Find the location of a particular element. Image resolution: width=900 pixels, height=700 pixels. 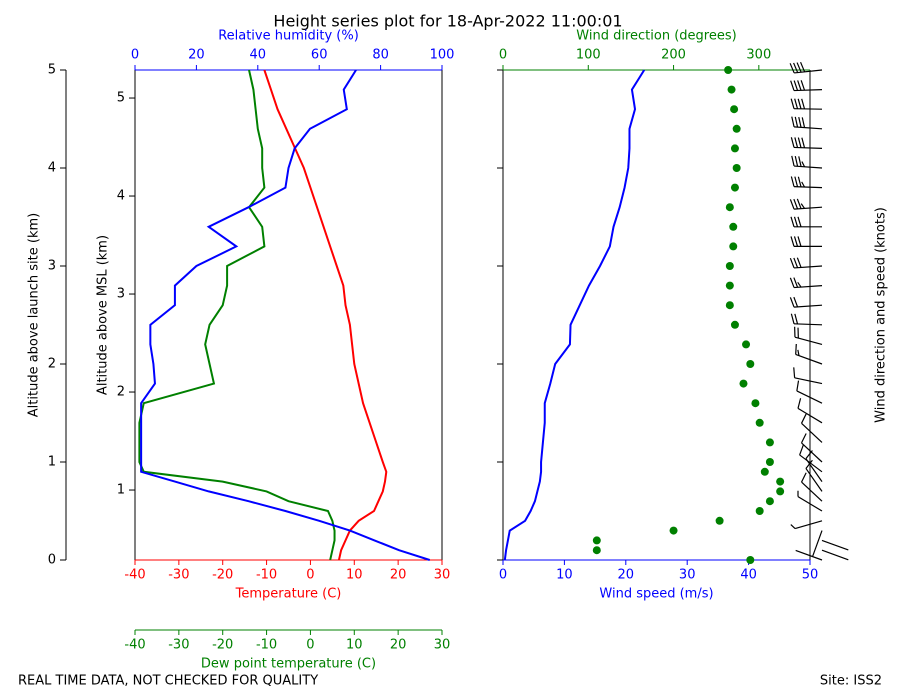

x-tick-label: 50 is located at coordinates (810, 575).